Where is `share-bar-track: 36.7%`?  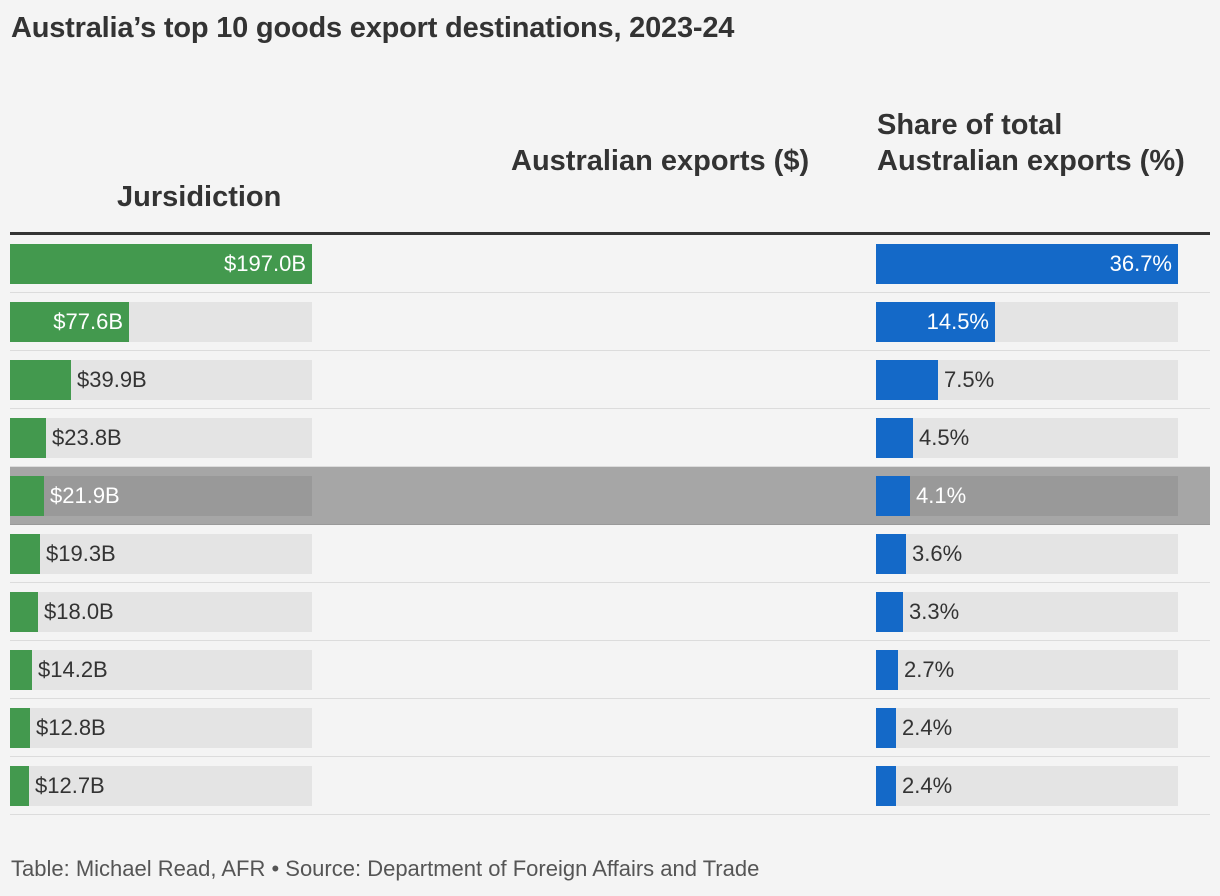 share-bar-track: 36.7% is located at coordinates (1027, 264).